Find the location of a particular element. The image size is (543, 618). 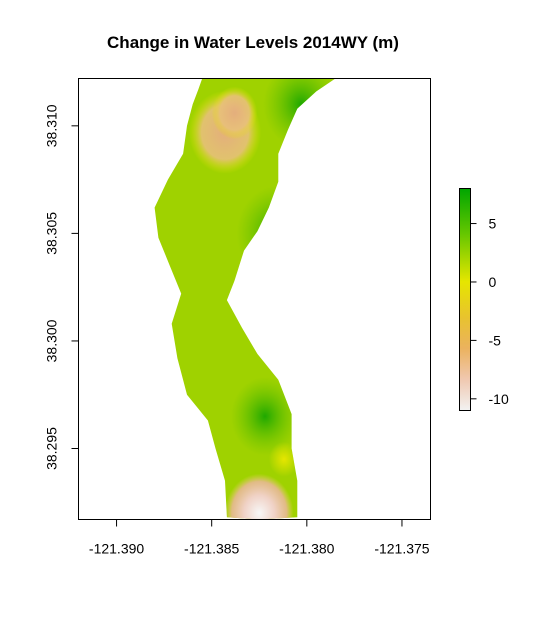

legend-tick-label: 0 is located at coordinates (493, 282).